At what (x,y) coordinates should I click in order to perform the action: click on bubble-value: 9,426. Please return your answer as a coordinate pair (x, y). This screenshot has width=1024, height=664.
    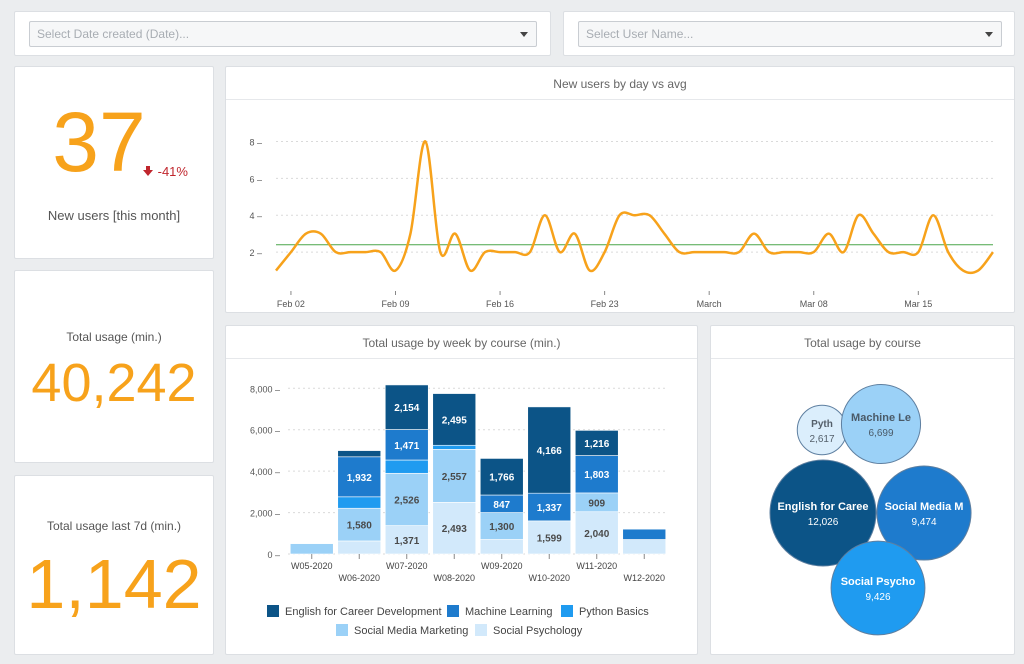
    Looking at the image, I should click on (877, 597).